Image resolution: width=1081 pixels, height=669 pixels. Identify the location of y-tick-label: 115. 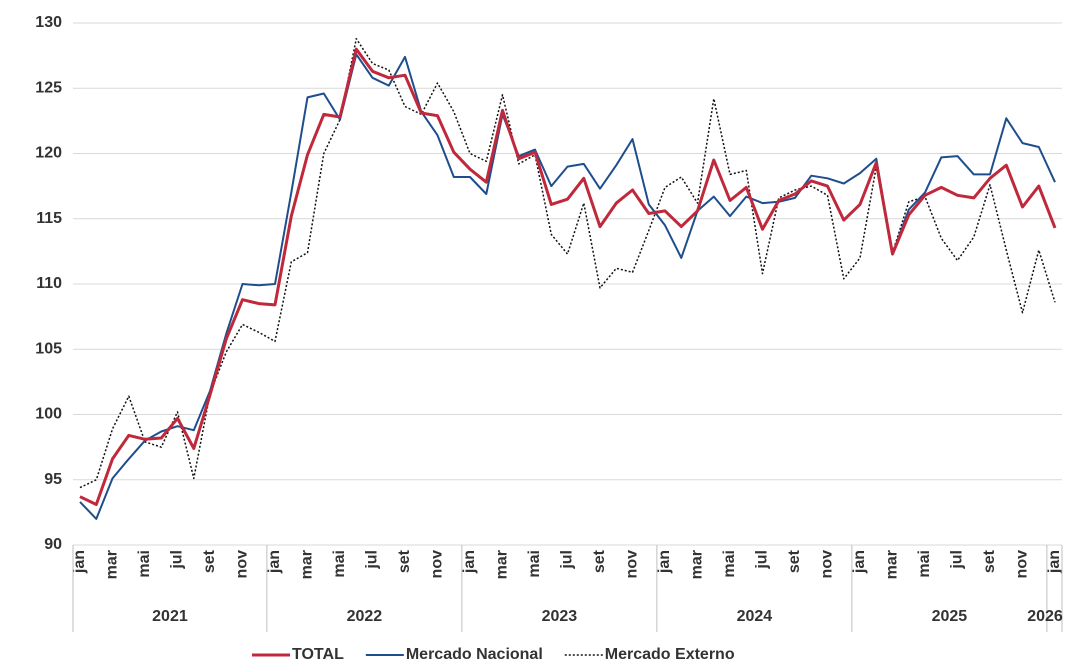
(49, 218).